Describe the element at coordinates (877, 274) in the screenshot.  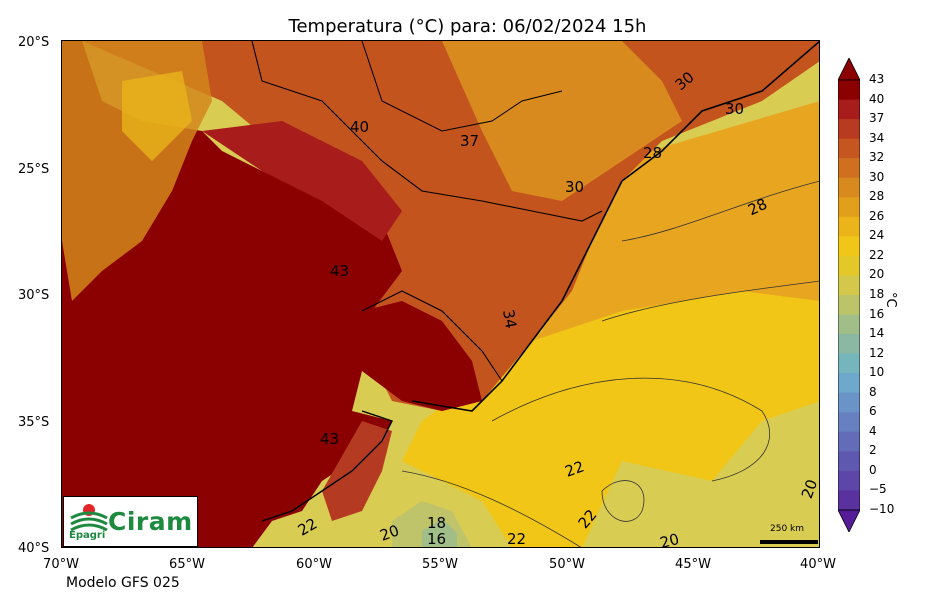
I see `colorbar-tick-label: 20` at that location.